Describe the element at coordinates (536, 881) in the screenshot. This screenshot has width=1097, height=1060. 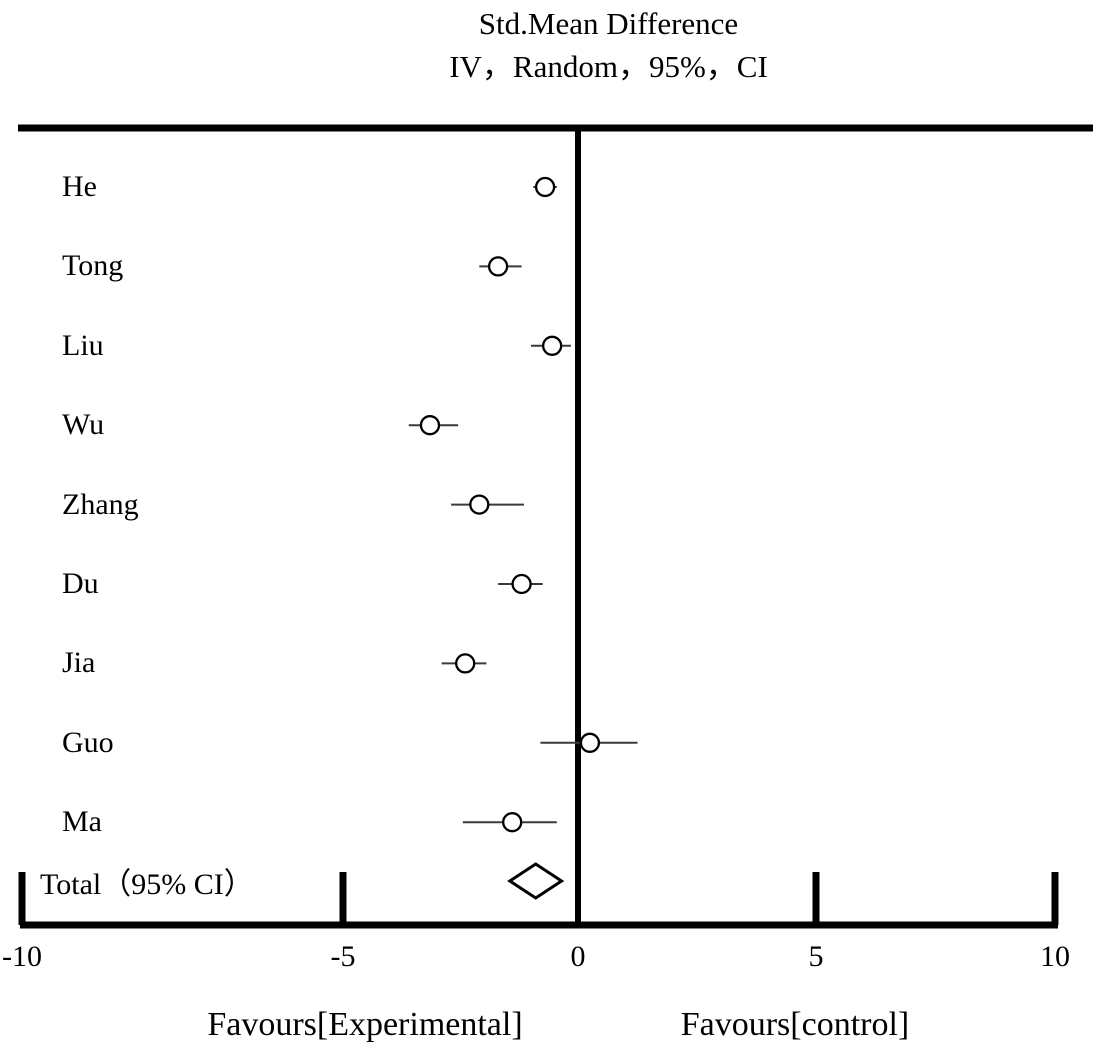
I see `summary-diamond` at that location.